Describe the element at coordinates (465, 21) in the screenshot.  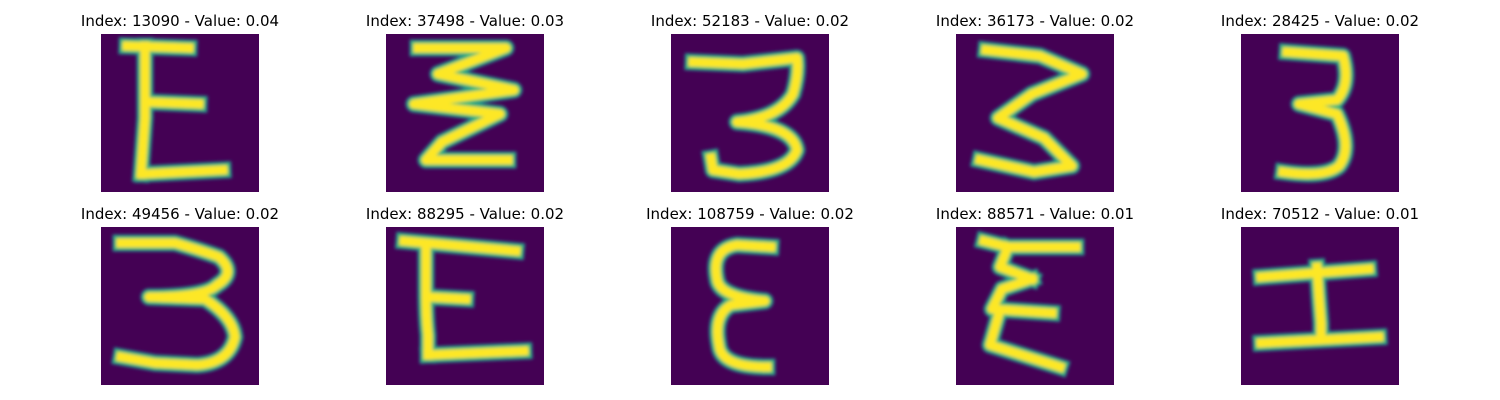
I see `panel-title: Index: 37498 - Value: 0.03` at that location.